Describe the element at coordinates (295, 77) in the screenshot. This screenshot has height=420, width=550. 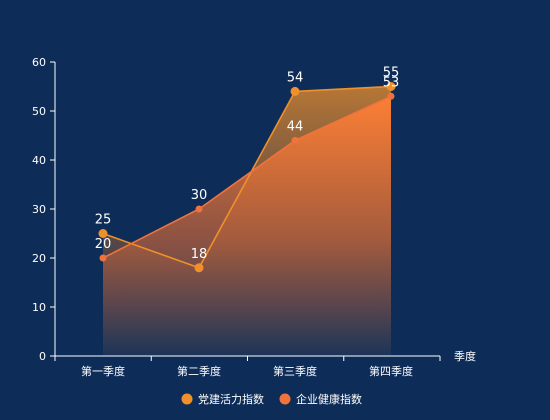
I see `series-0-data-label: 54` at that location.